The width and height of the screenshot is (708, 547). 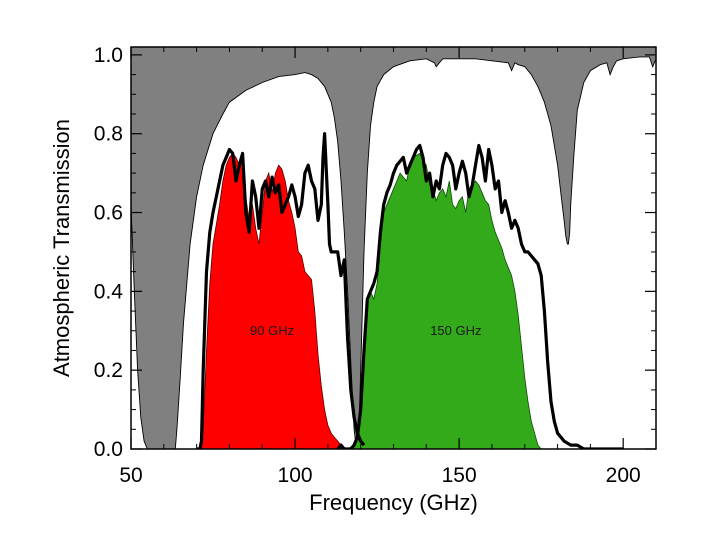 What do you see at coordinates (623, 475) in the screenshot?
I see `x-tick-label: 200` at bounding box center [623, 475].